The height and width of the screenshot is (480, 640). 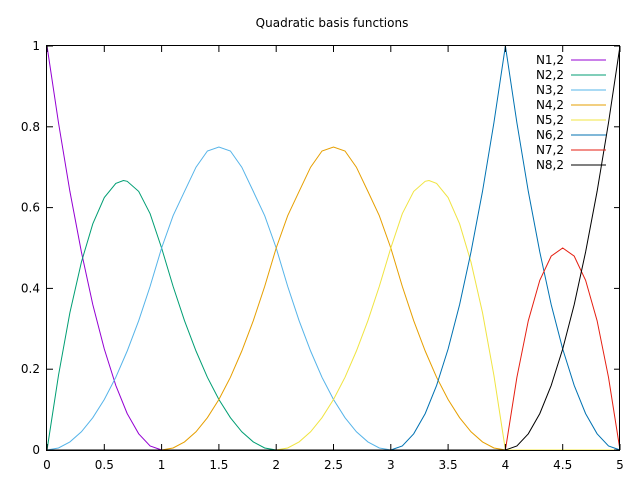 What do you see at coordinates (36, 46) in the screenshot?
I see `y-tick-label: 1` at bounding box center [36, 46].